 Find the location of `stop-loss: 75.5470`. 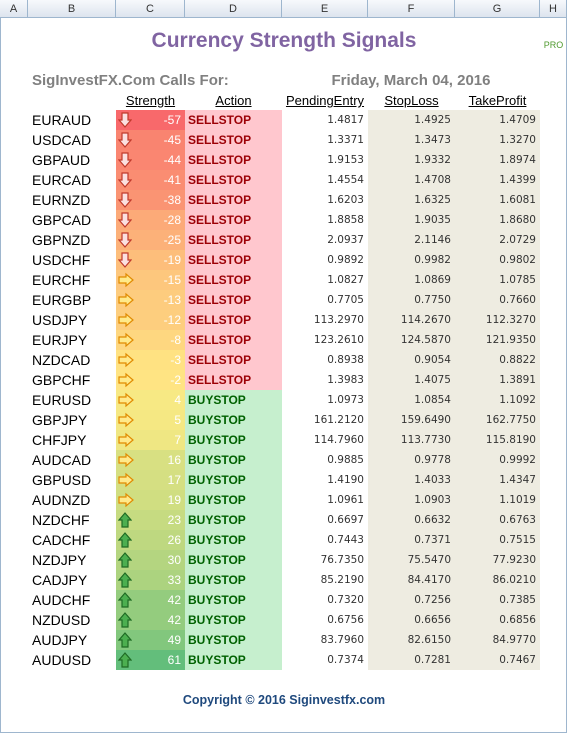

stop-loss: 75.5470 is located at coordinates (411, 560).